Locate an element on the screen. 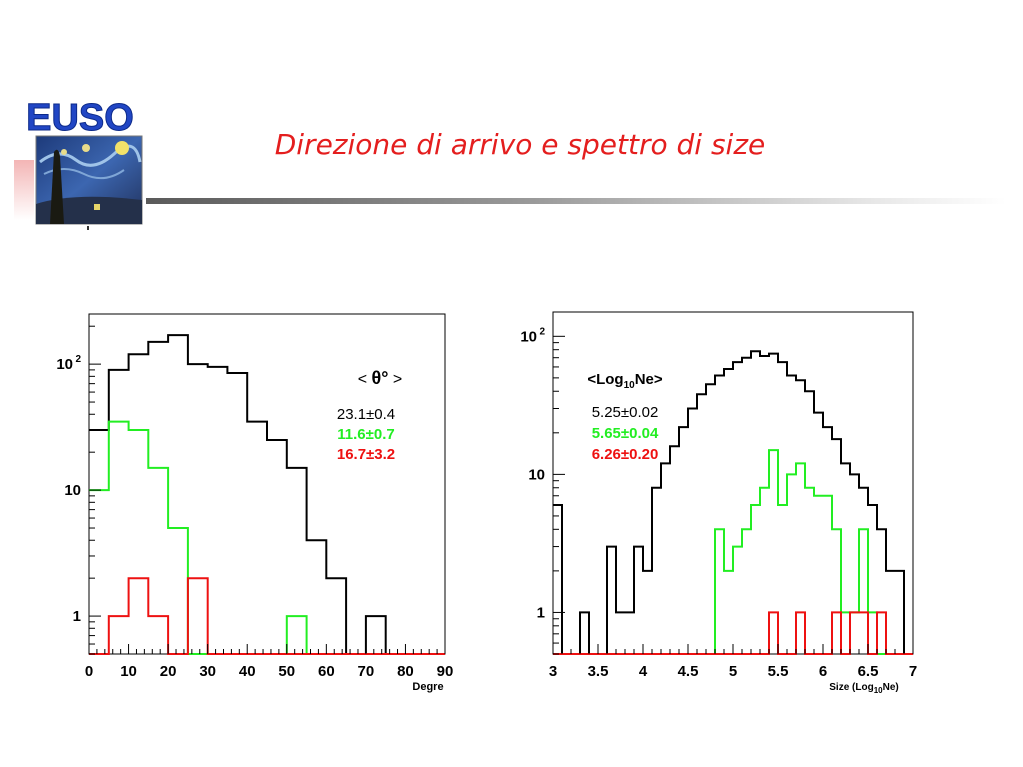  x-axis-label: Degre is located at coordinates (427, 687).